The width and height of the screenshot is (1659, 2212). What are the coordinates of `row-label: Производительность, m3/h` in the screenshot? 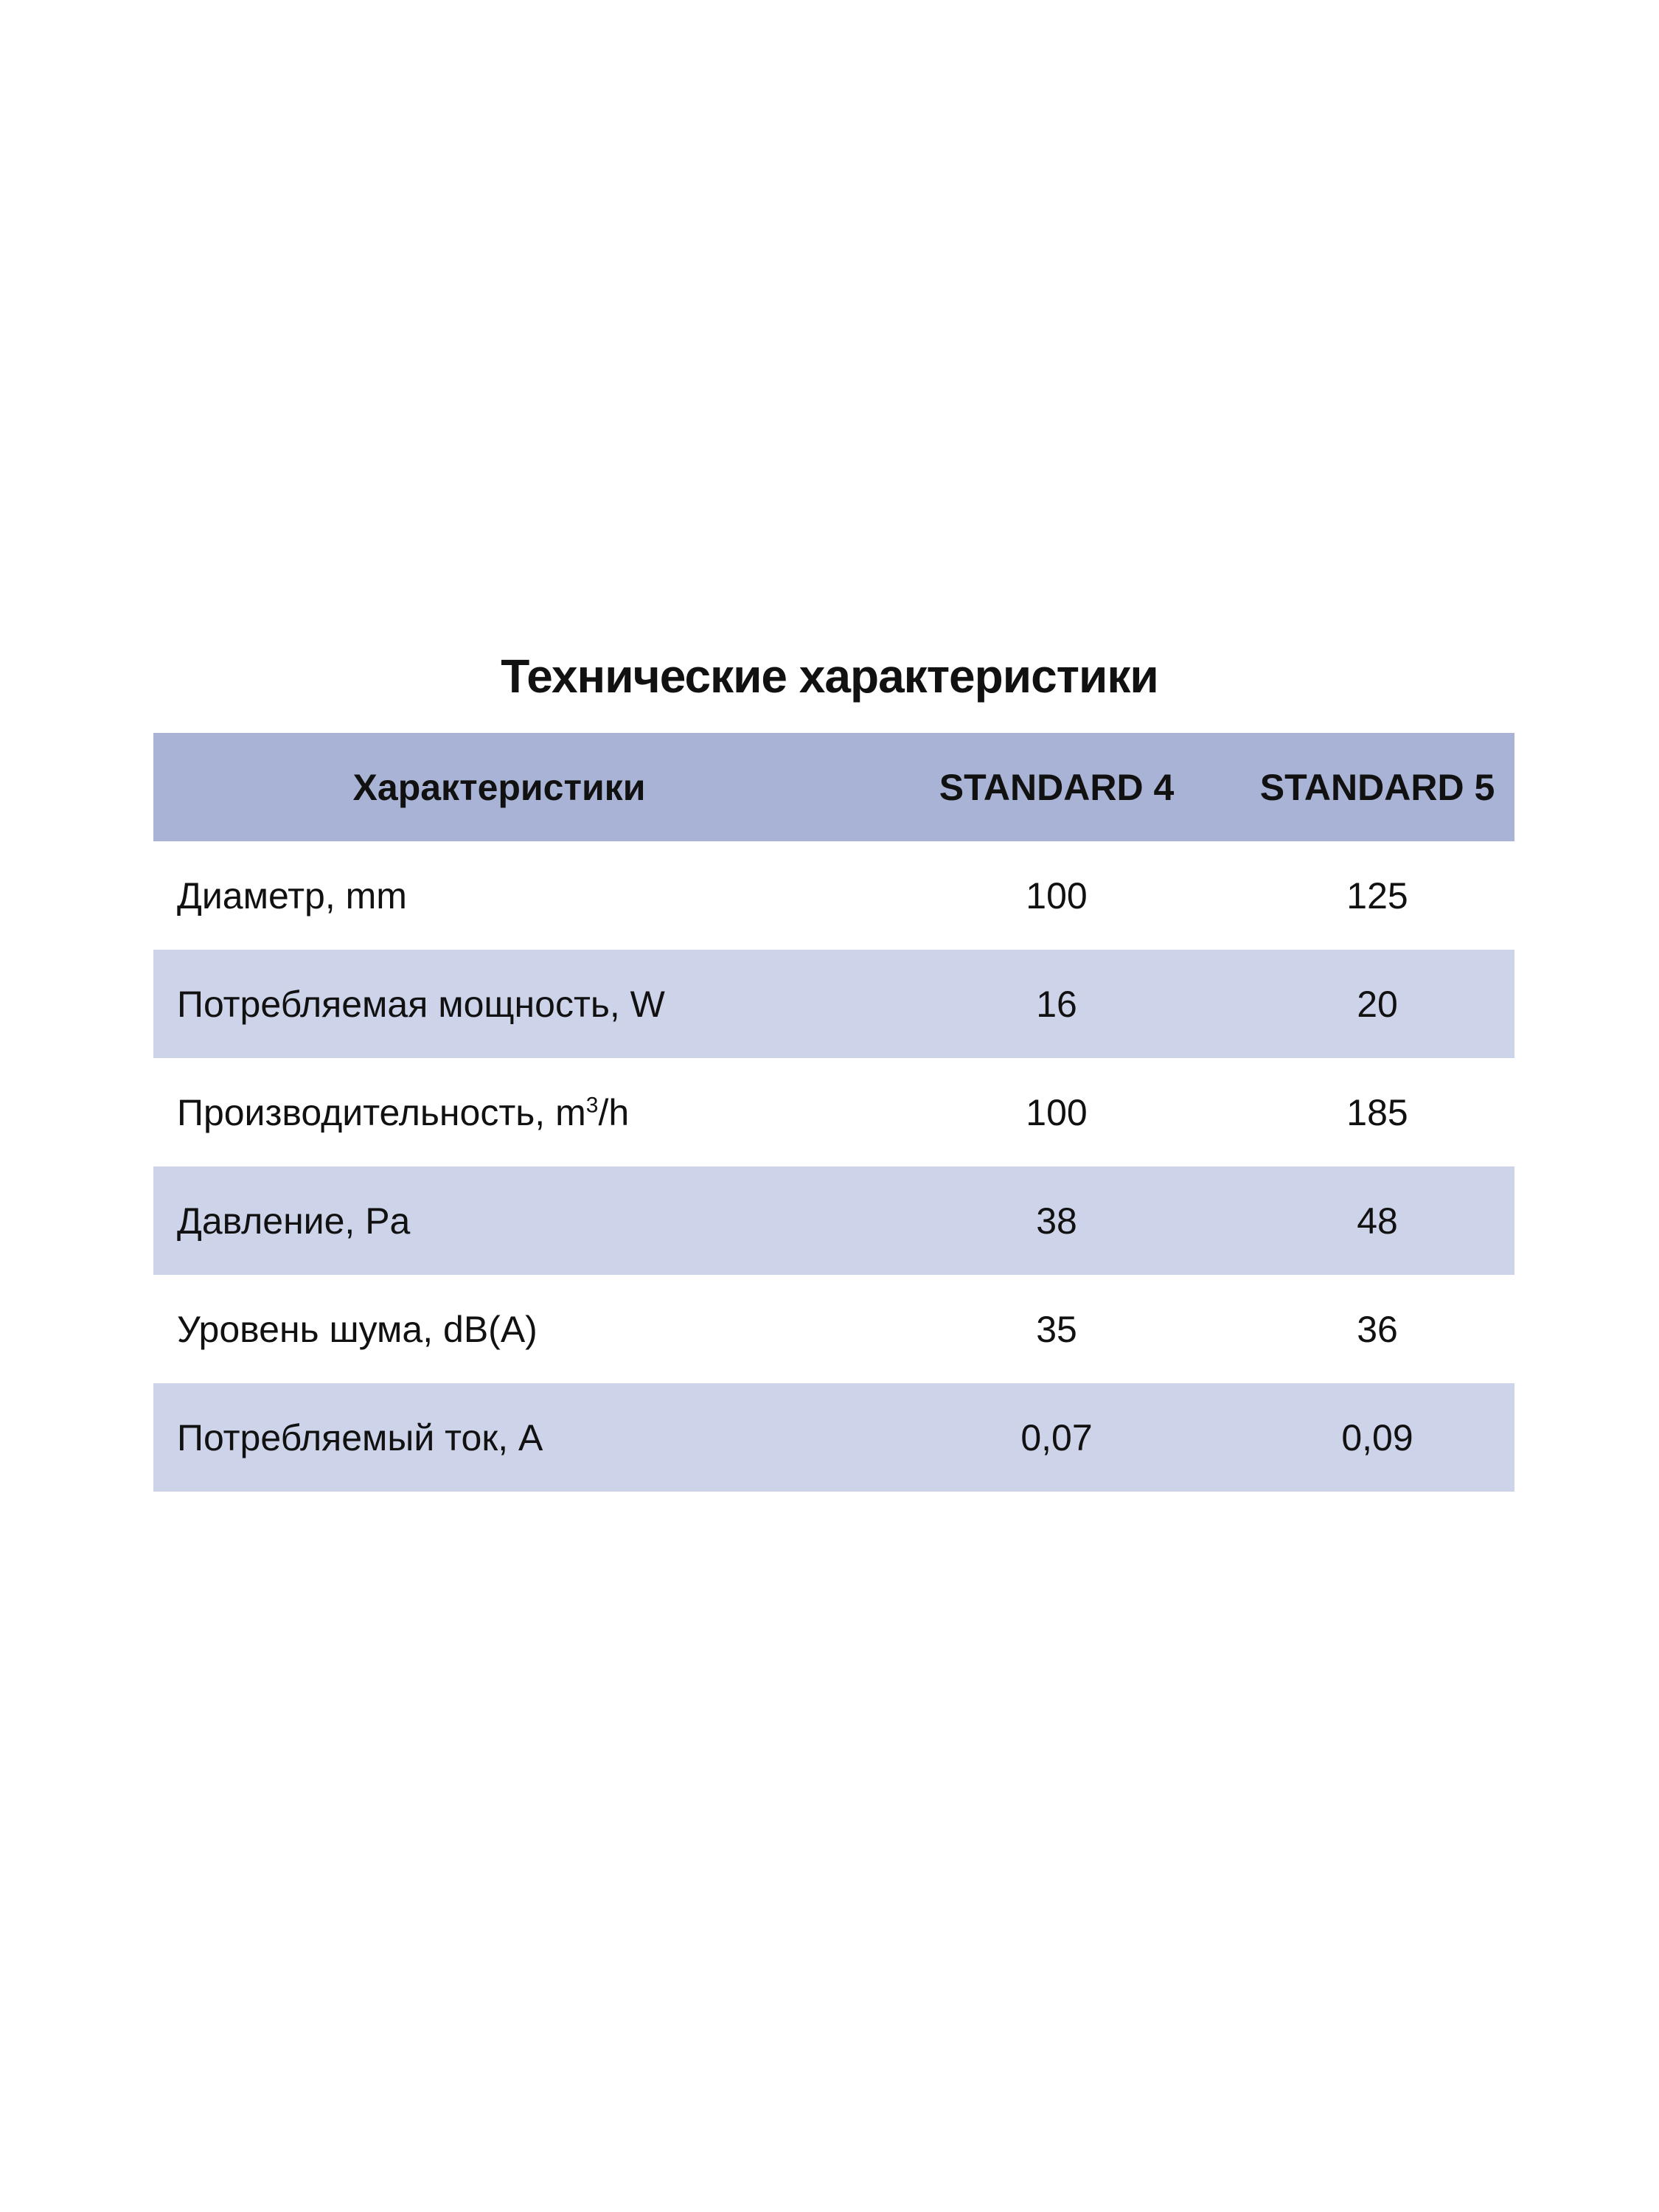 It's located at (522, 1112).